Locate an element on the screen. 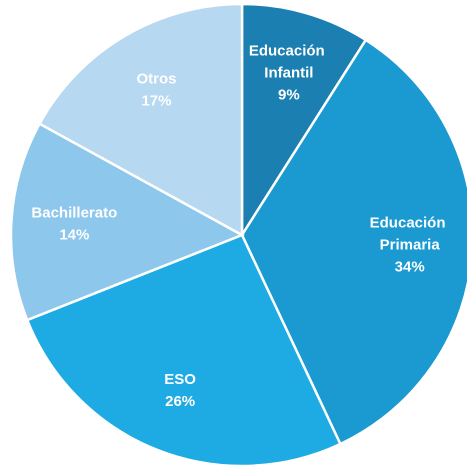 The image size is (467, 470). value-label: 9% is located at coordinates (289, 95).